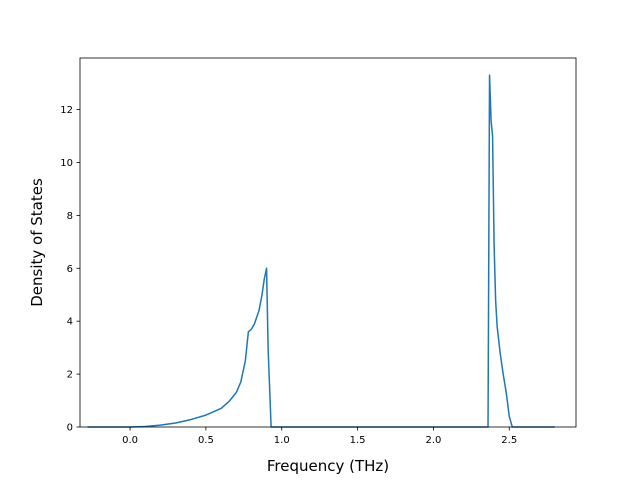  I want to click on x-tick-label: 0.5, so click(206, 440).